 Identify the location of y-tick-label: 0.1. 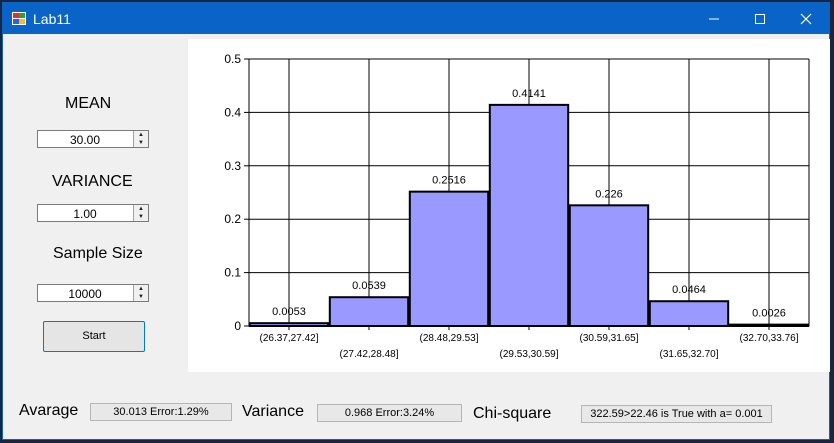
(232, 273).